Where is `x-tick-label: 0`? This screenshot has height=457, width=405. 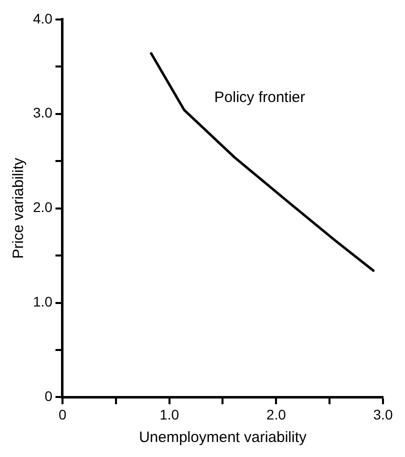 x-tick-label: 0 is located at coordinates (62, 414).